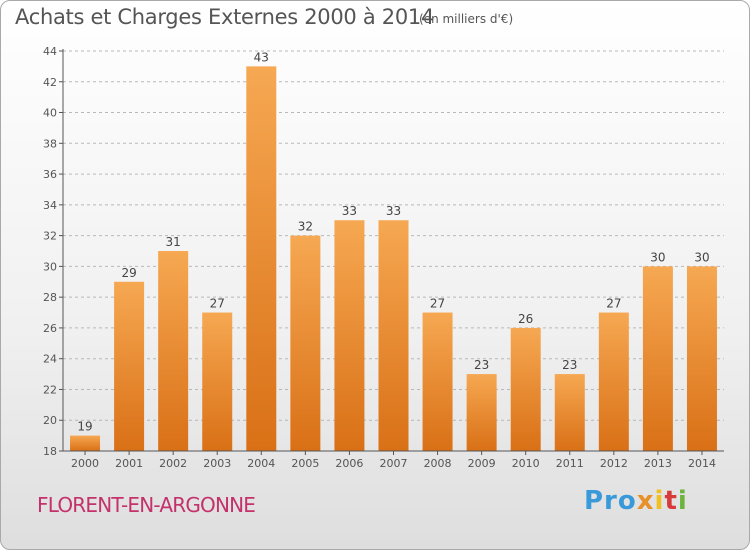 Image resolution: width=750 pixels, height=550 pixels. I want to click on y-tick-label: 34, so click(50, 205).